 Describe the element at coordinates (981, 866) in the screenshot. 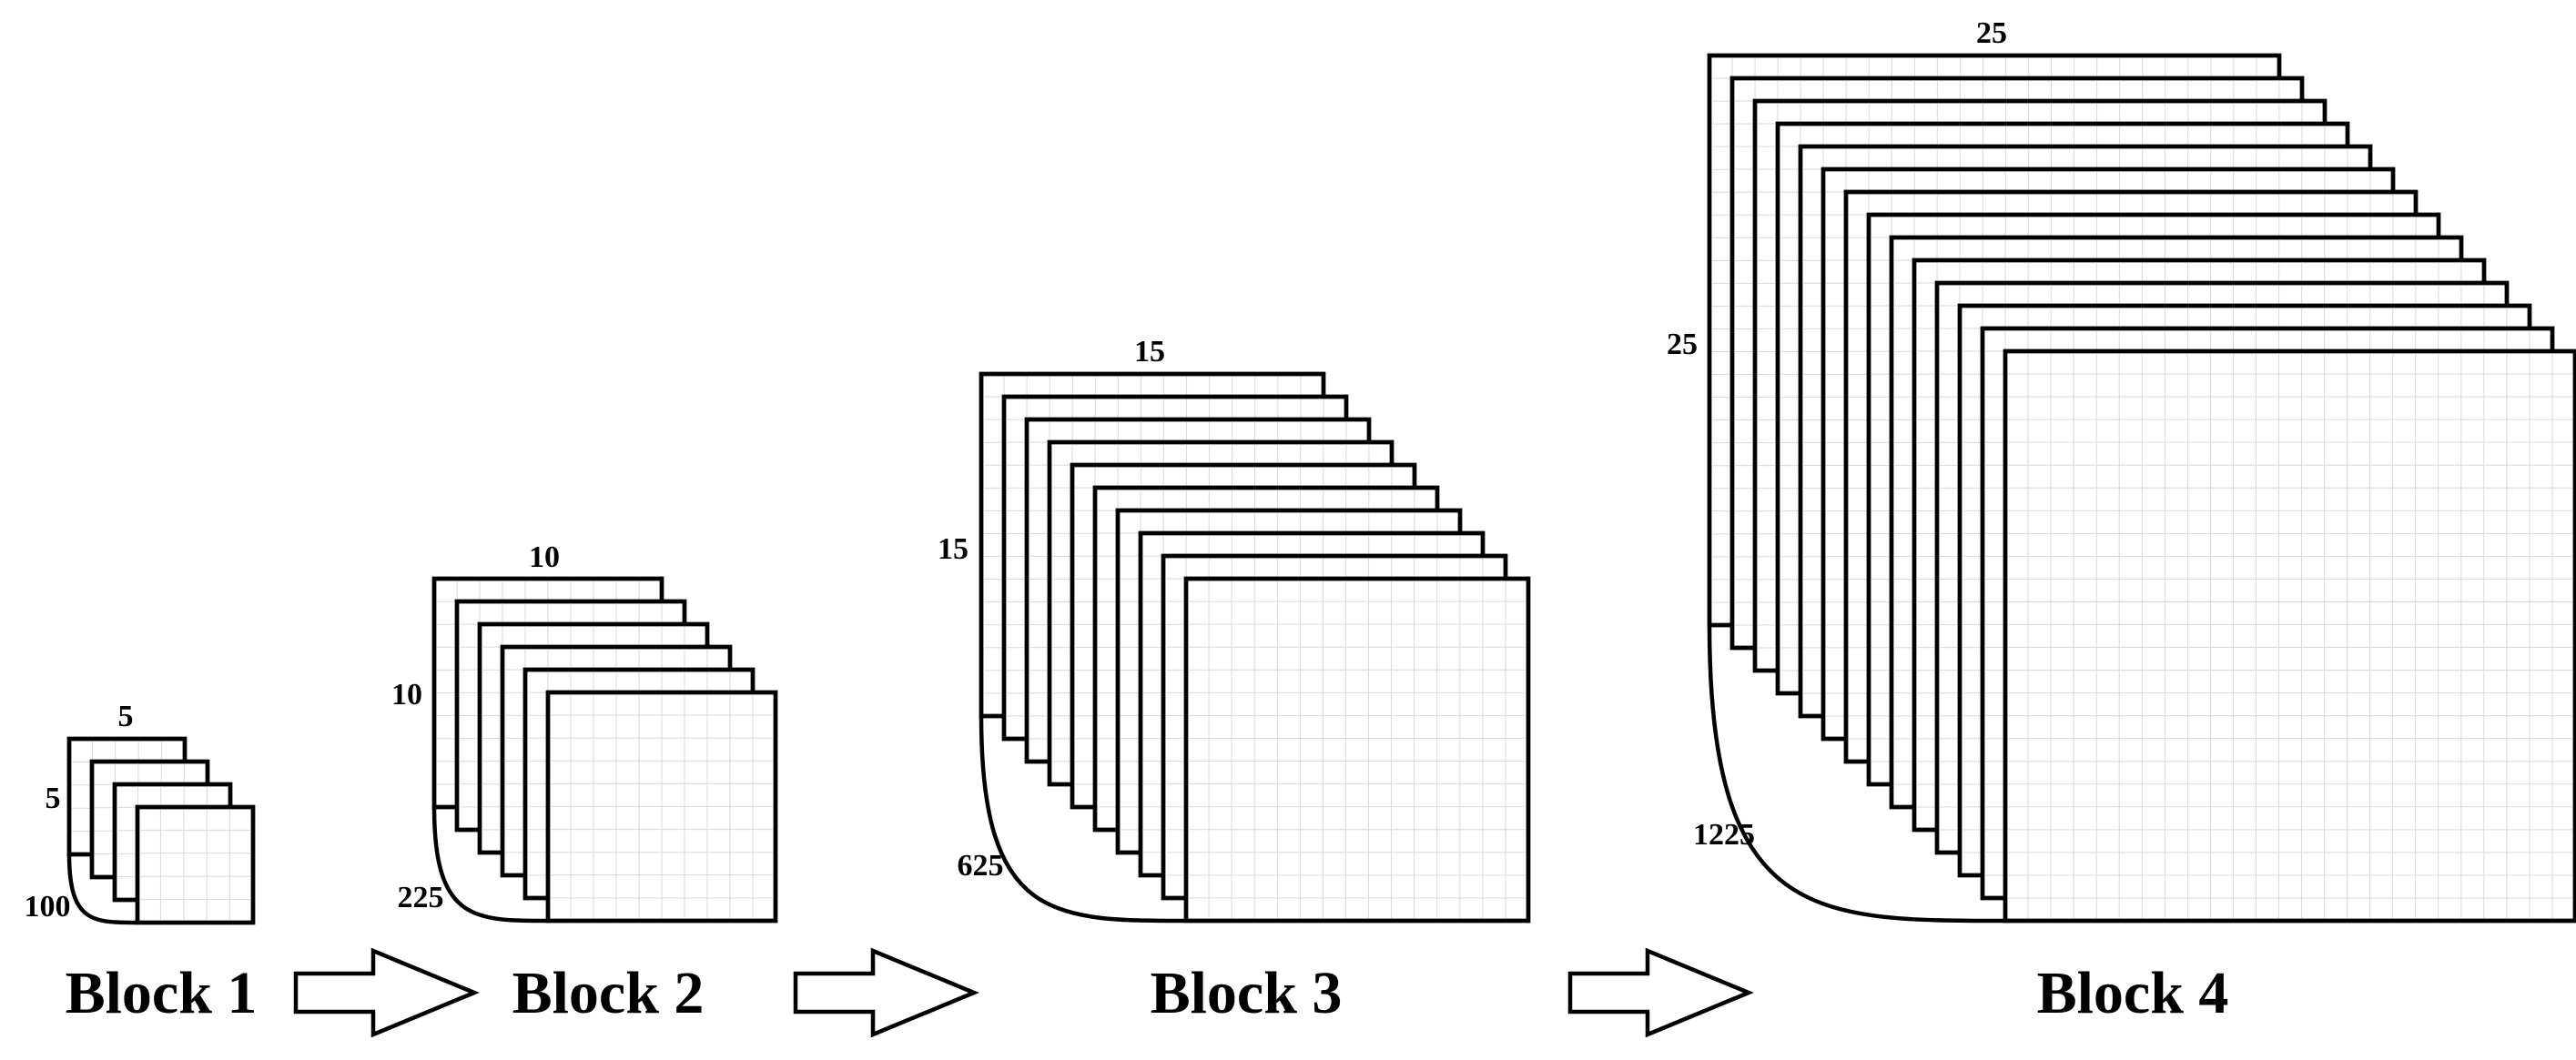

I see `block-3-count-label: 625` at that location.